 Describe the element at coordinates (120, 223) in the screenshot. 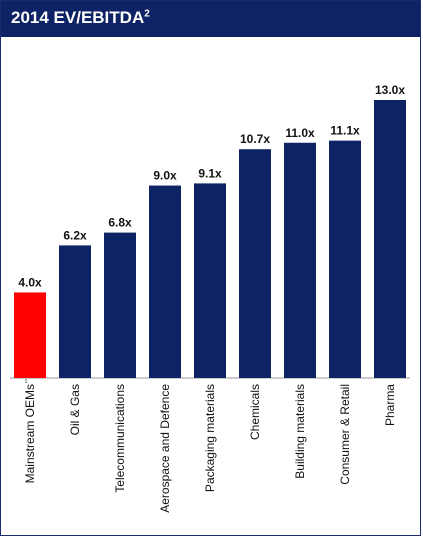

I see `value-label-telecommunications: 6.8x` at that location.